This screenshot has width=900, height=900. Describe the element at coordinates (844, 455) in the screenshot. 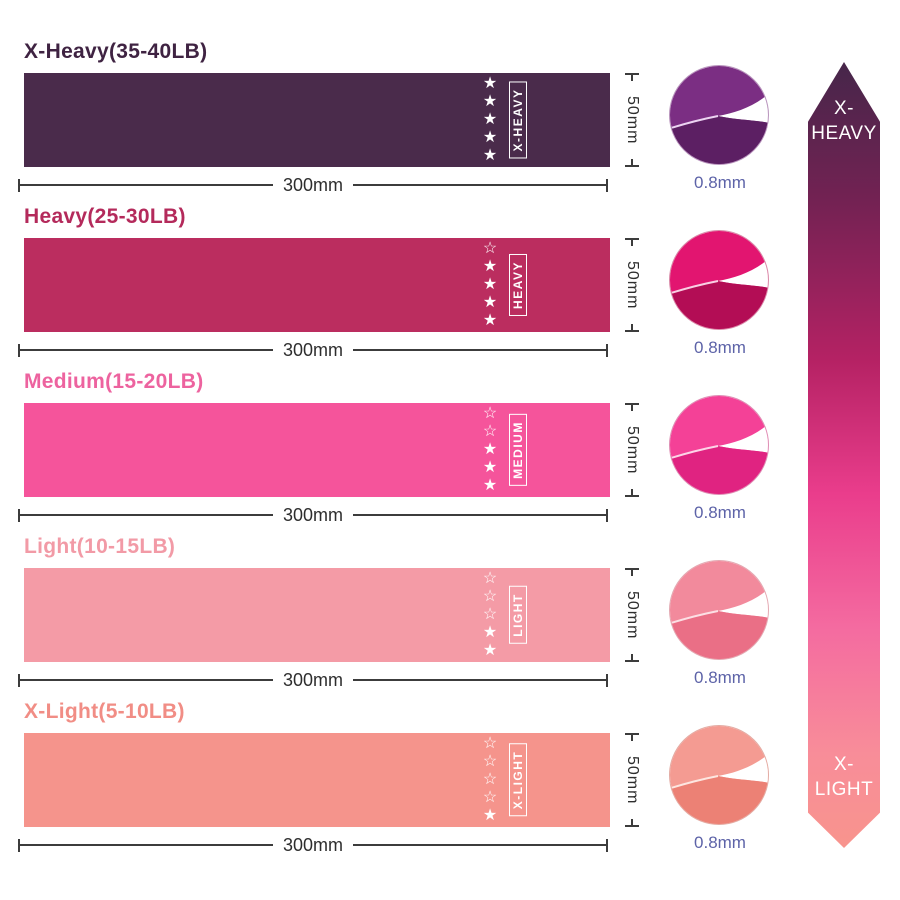

I see `intensity-scale-arrow: X-HEAVY X-LIGHT` at that location.